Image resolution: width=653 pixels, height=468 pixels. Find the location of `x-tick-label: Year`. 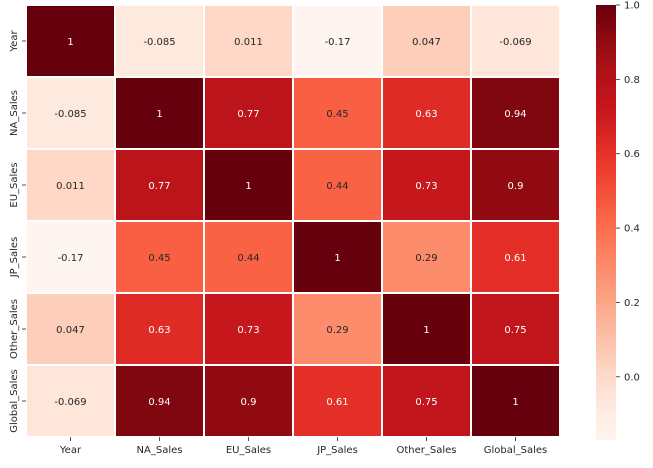

x-tick-label: Year is located at coordinates (70, 450).